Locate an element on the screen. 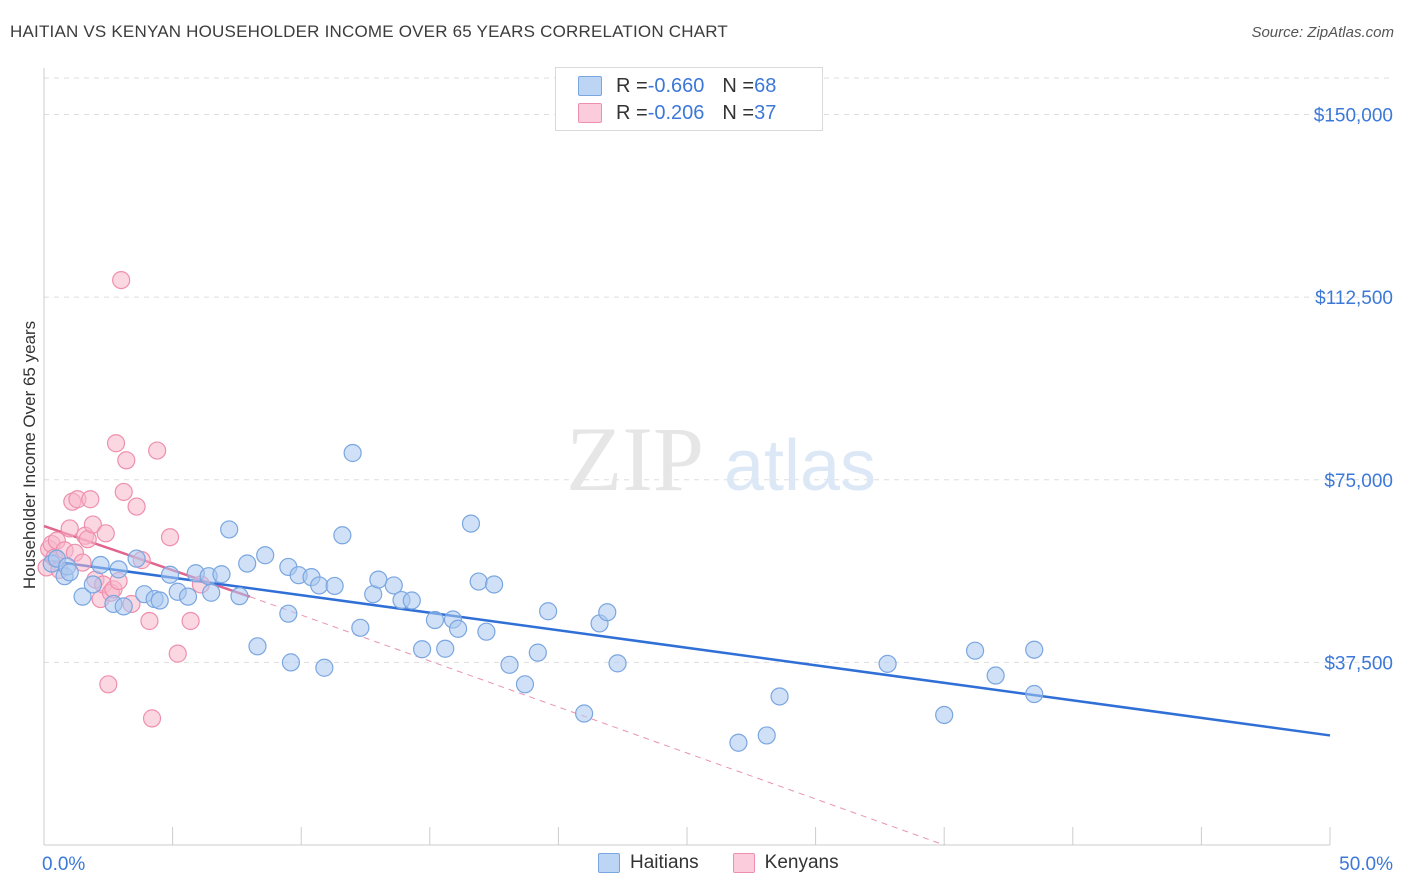 The height and width of the screenshot is (892, 1406). correlation-legend: R = -0.660 N = 68 R = -0.206 N = 37 is located at coordinates (689, 99).